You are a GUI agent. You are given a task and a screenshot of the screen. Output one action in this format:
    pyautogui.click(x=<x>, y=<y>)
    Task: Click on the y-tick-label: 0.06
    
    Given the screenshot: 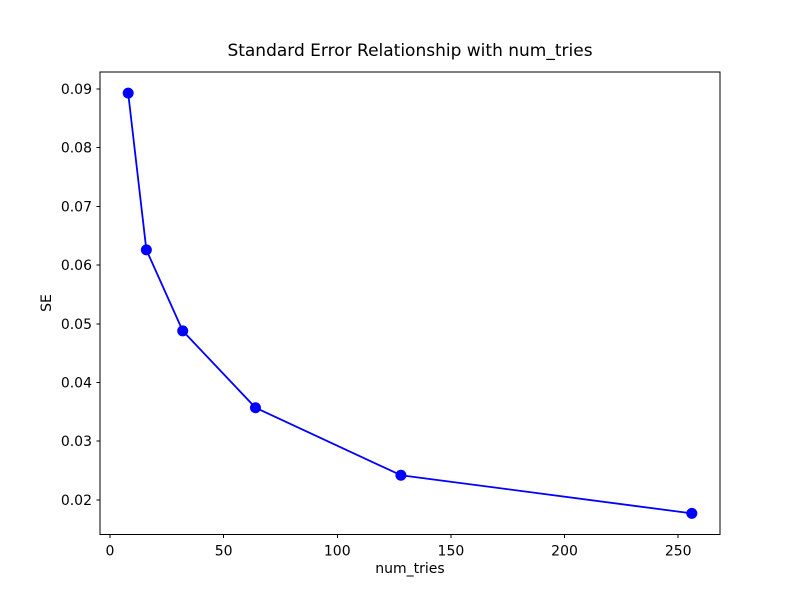 What is the action you would take?
    pyautogui.click(x=76, y=266)
    